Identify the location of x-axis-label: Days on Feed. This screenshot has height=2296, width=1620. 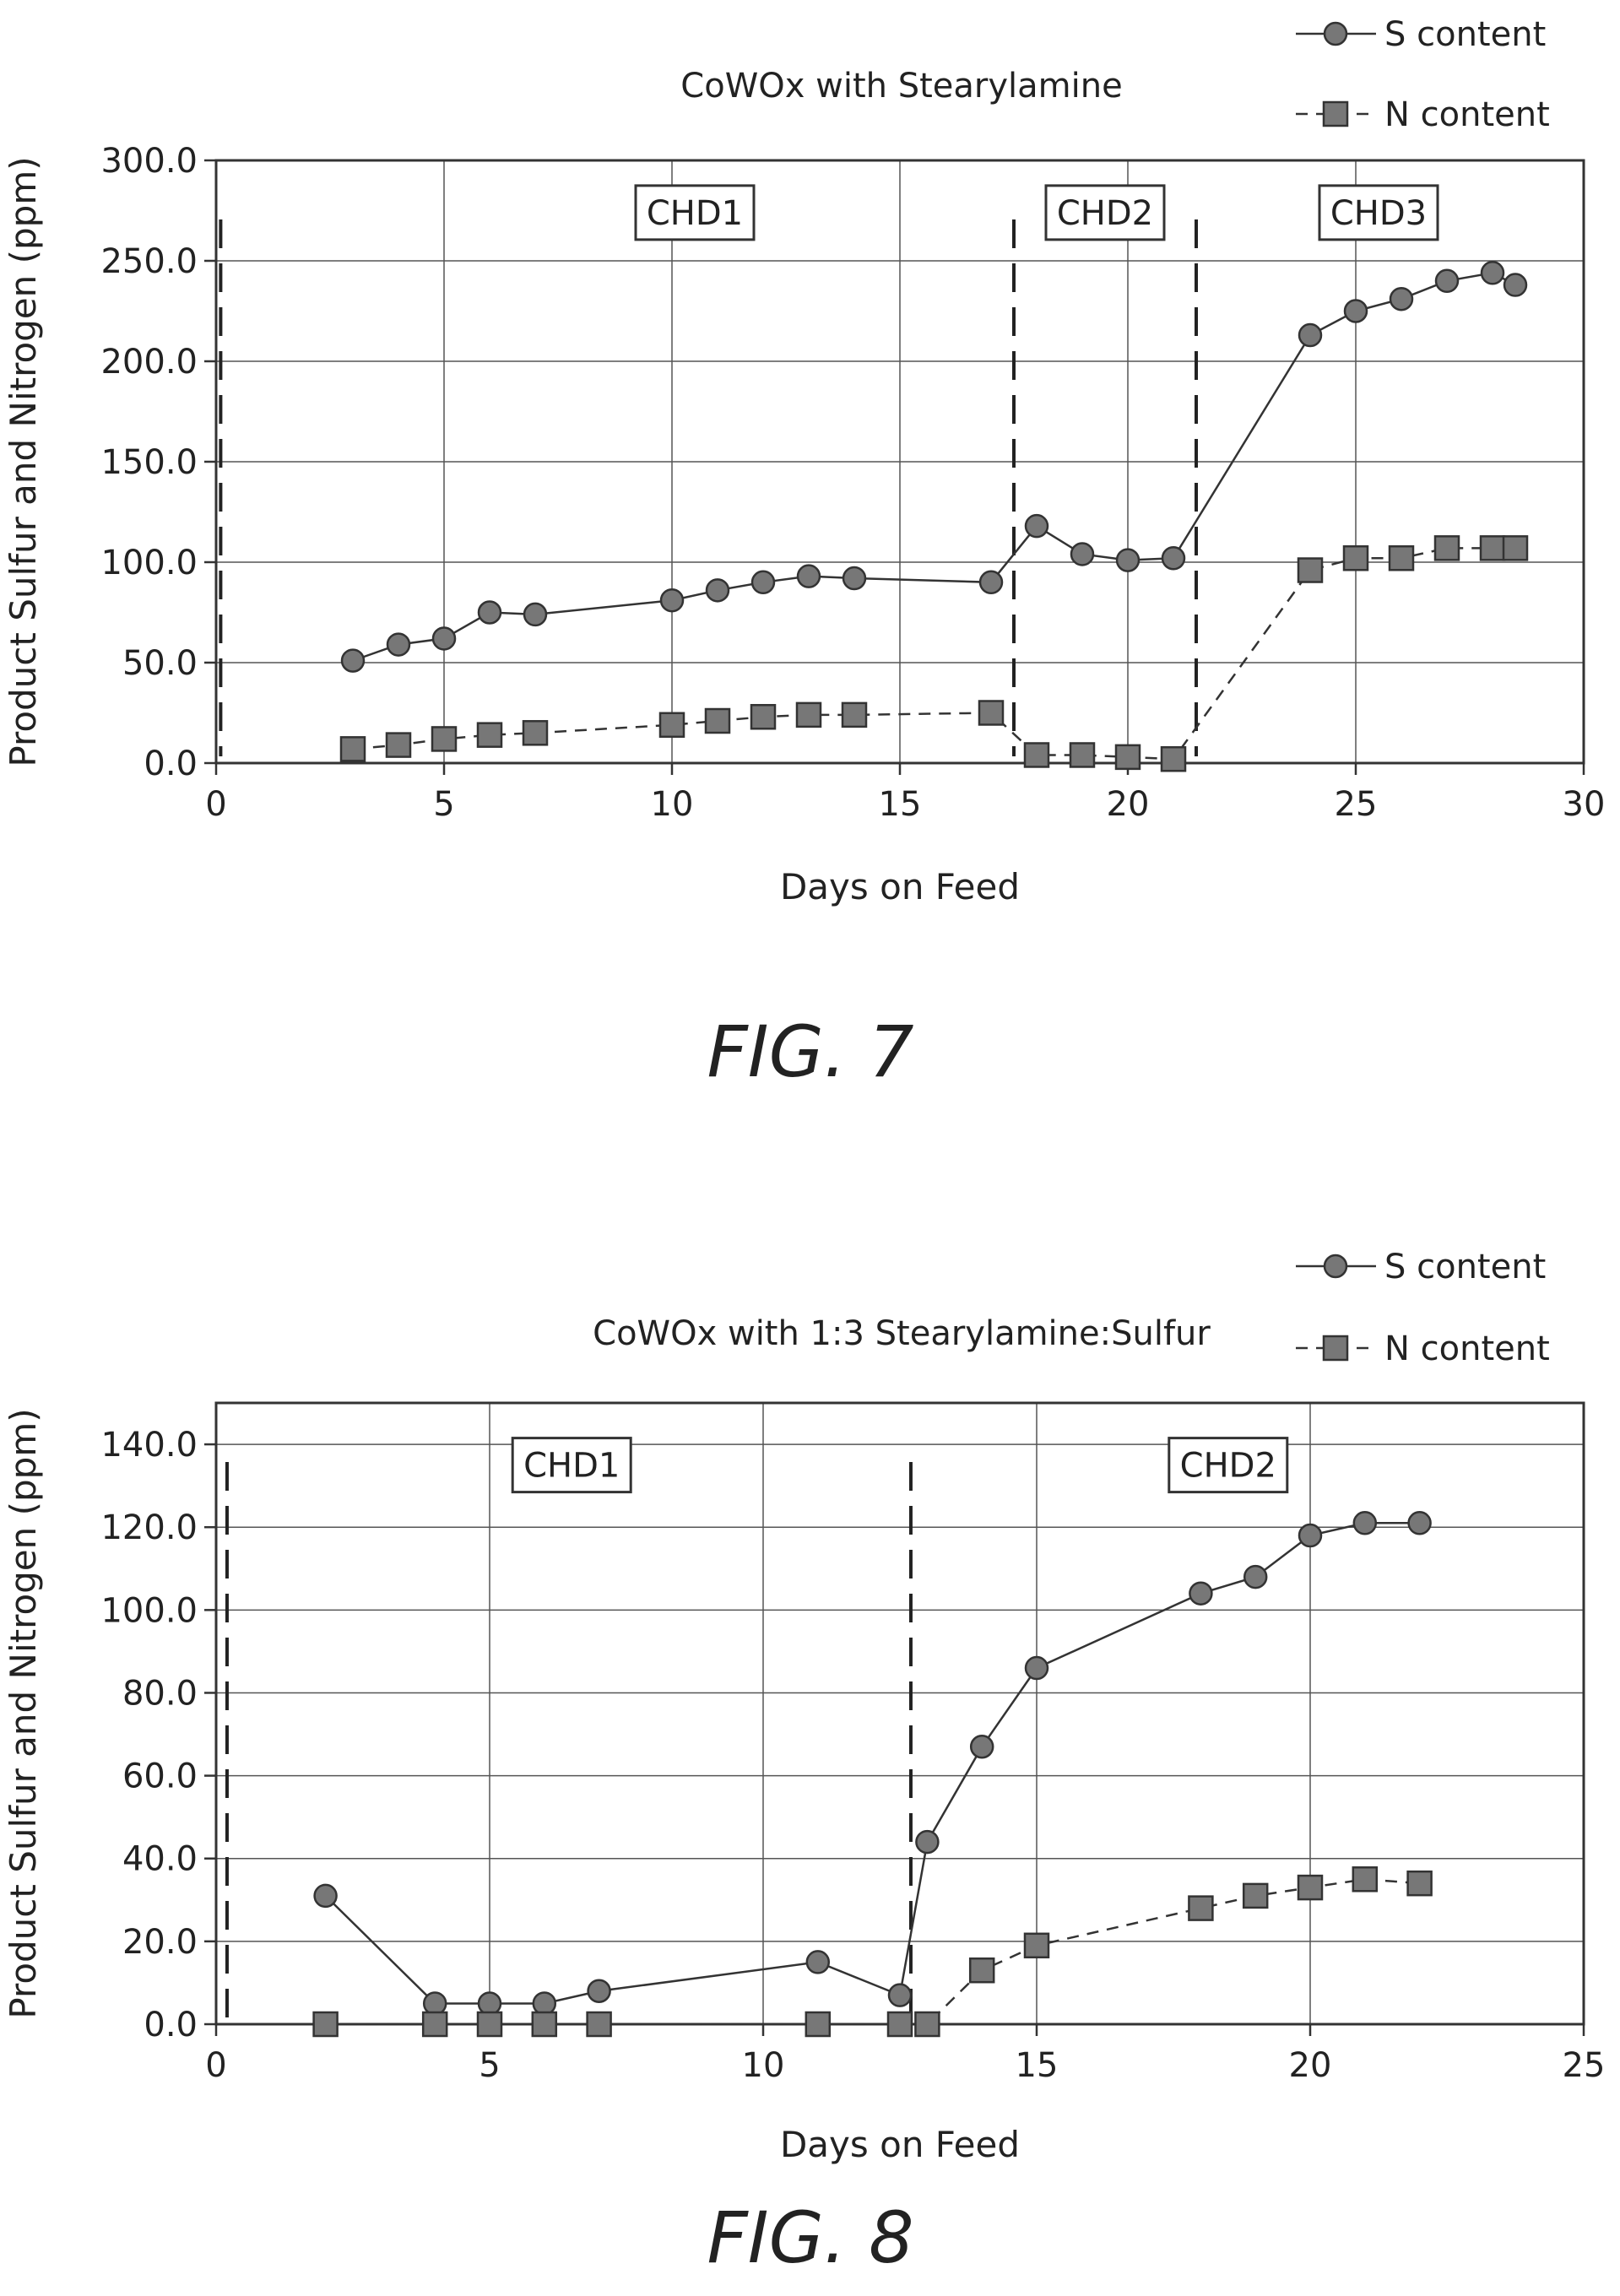
(900, 887).